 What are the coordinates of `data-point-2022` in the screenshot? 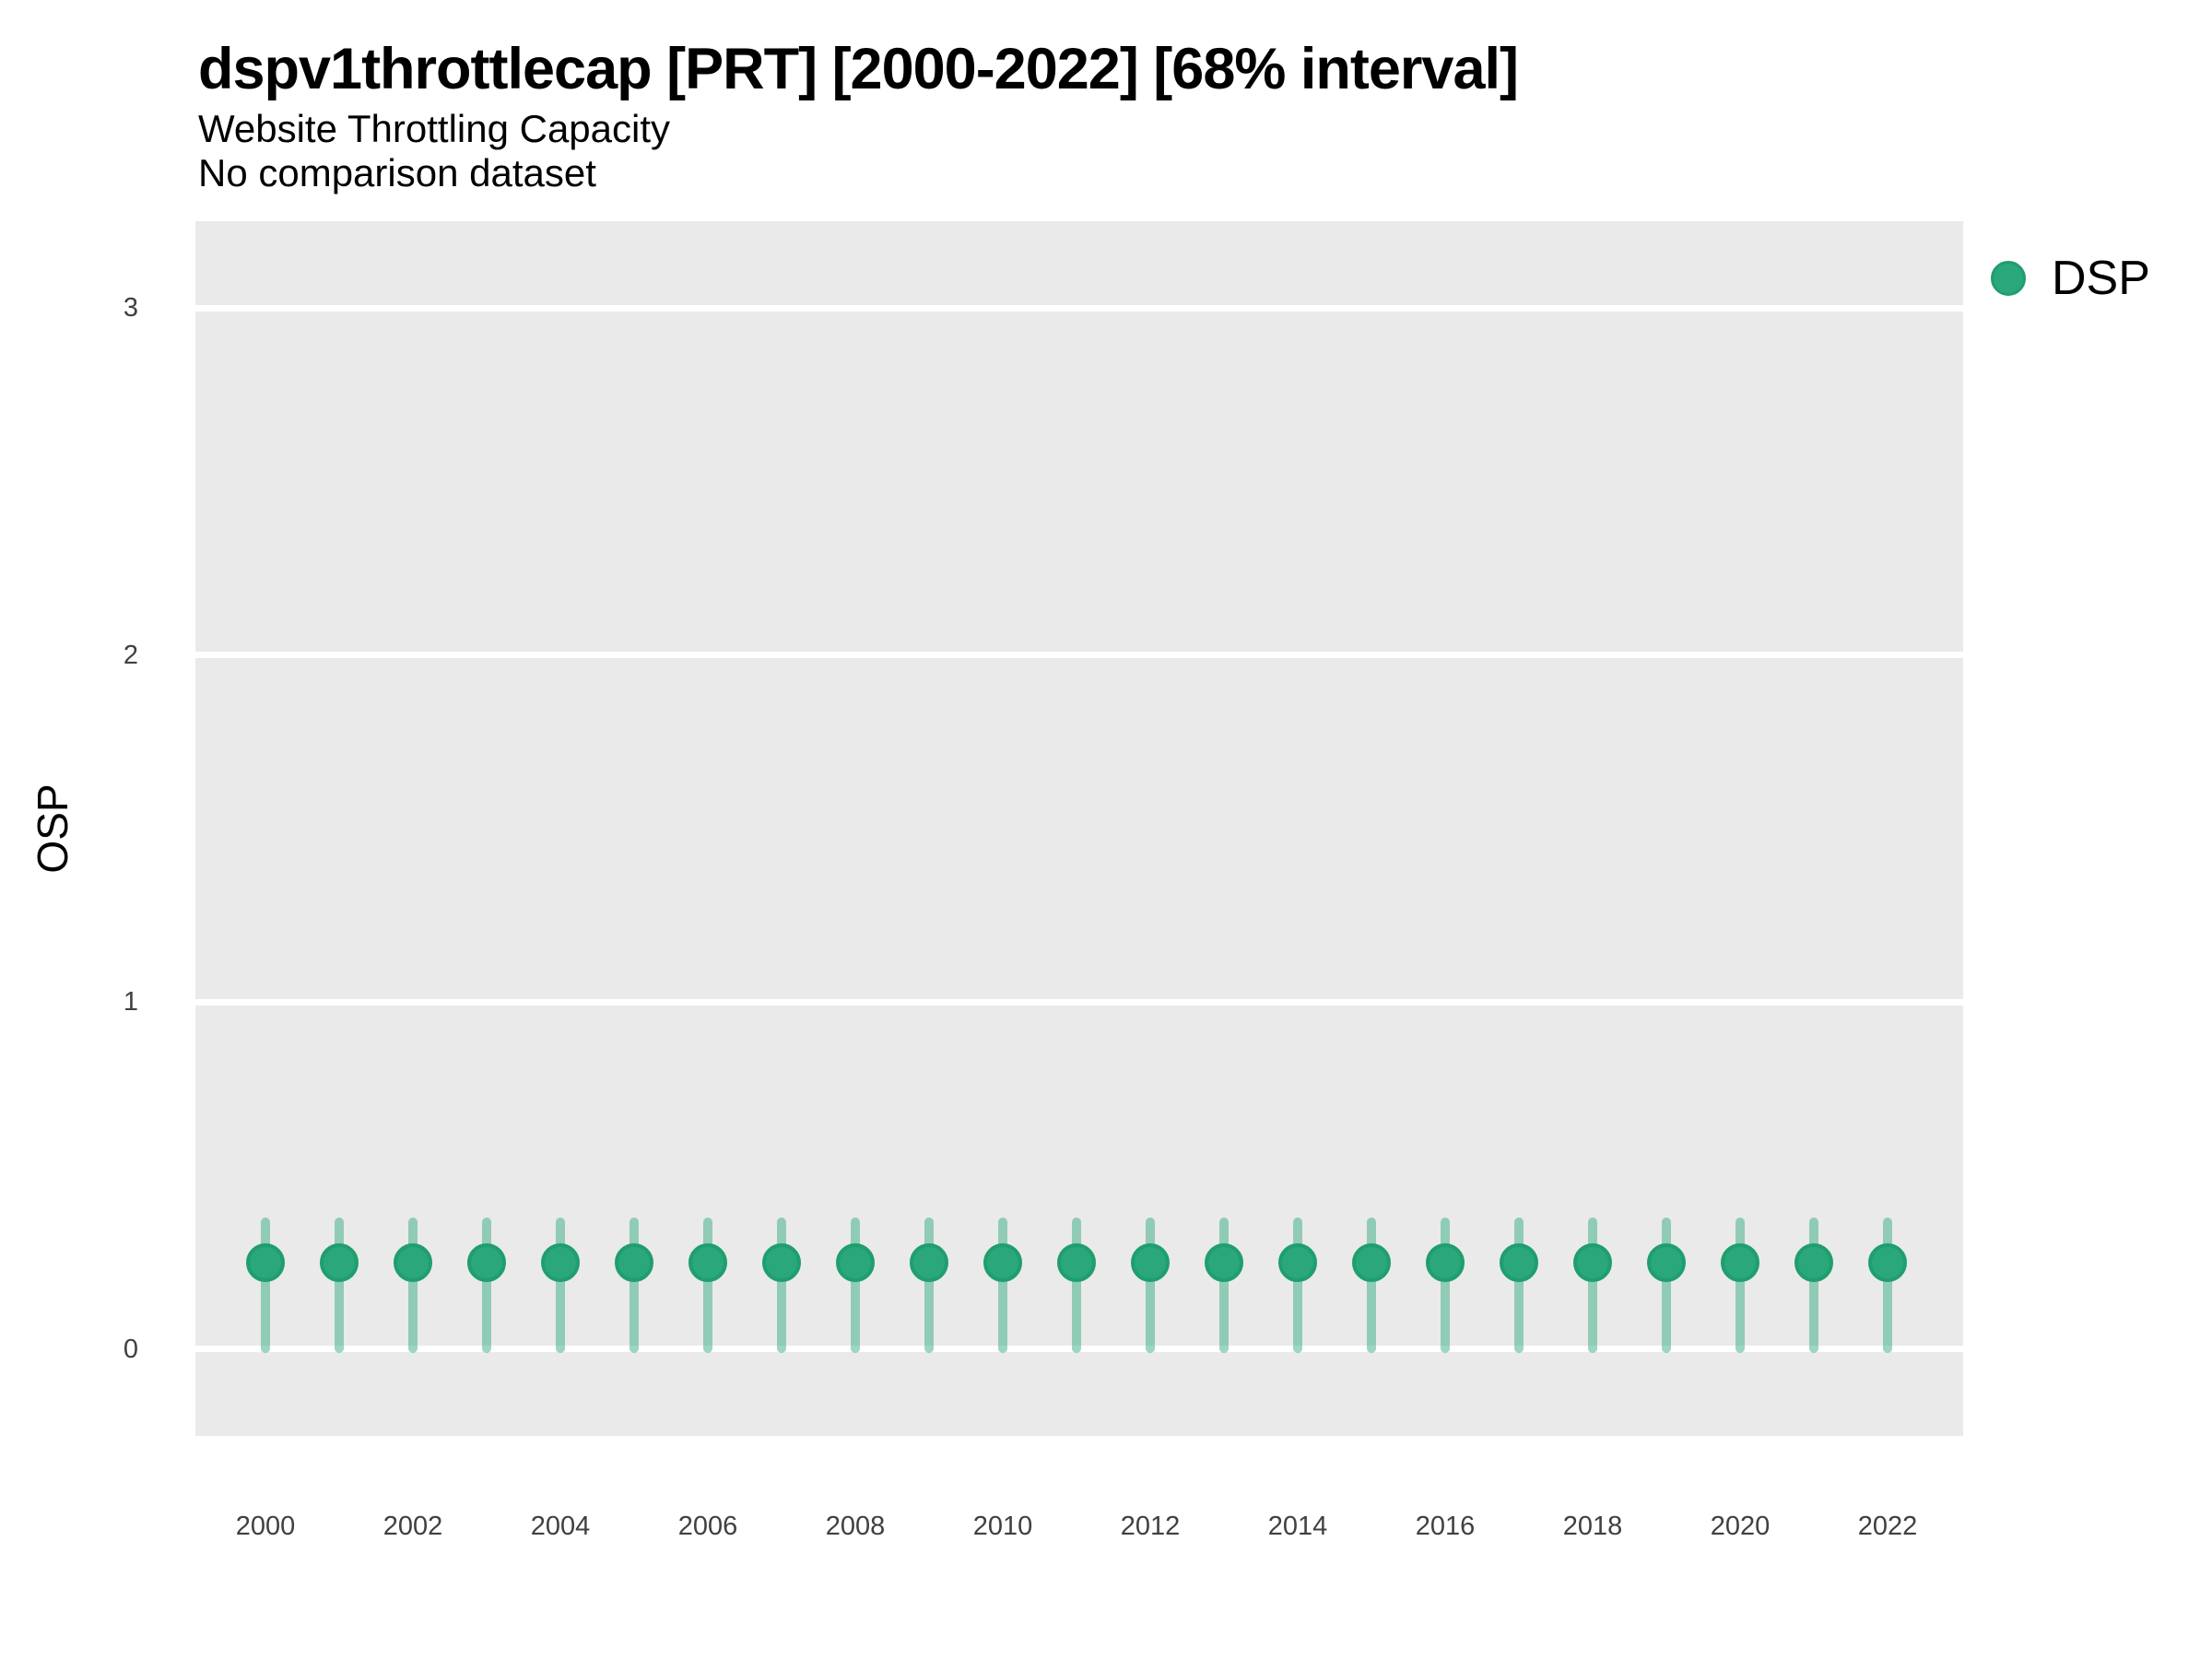 It's located at (1887, 1262).